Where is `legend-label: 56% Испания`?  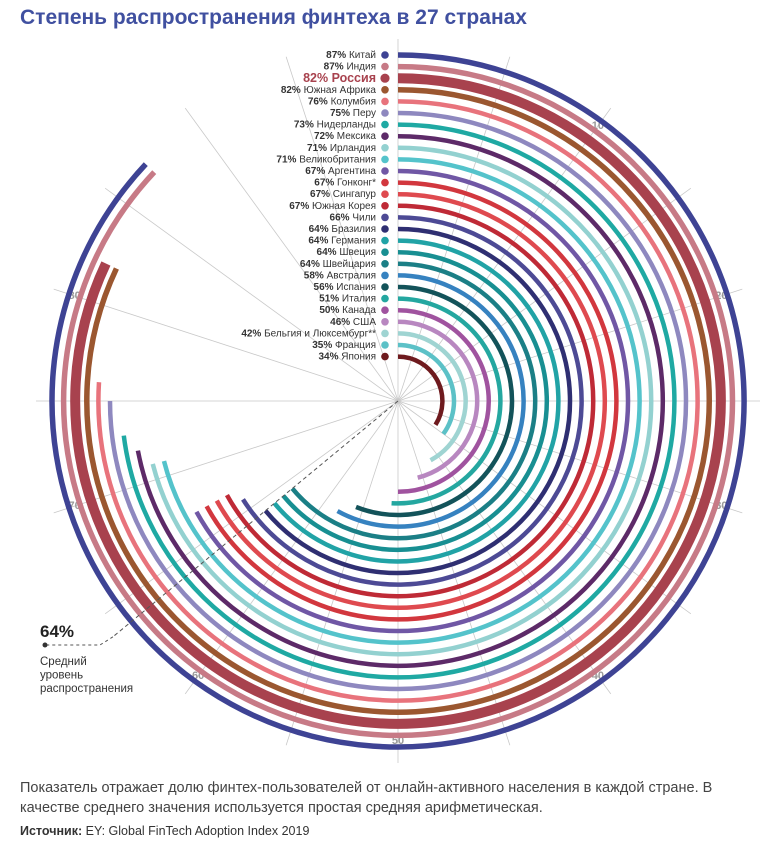 legend-label: 56% Испания is located at coordinates (345, 287).